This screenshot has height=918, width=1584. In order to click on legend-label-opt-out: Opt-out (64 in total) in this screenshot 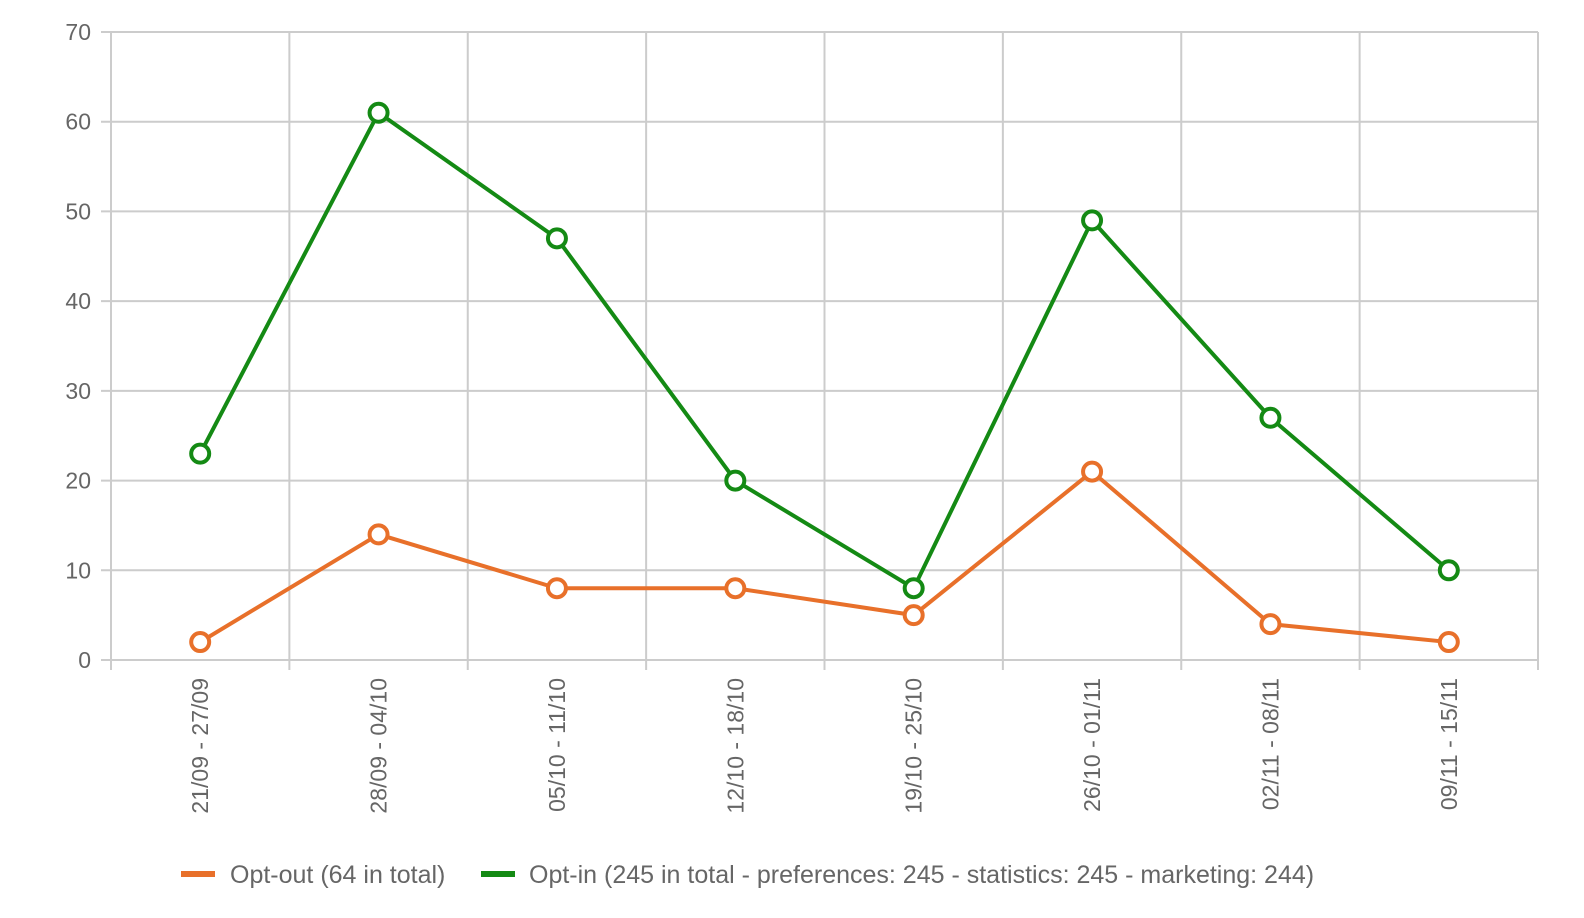, I will do `click(337, 875)`.